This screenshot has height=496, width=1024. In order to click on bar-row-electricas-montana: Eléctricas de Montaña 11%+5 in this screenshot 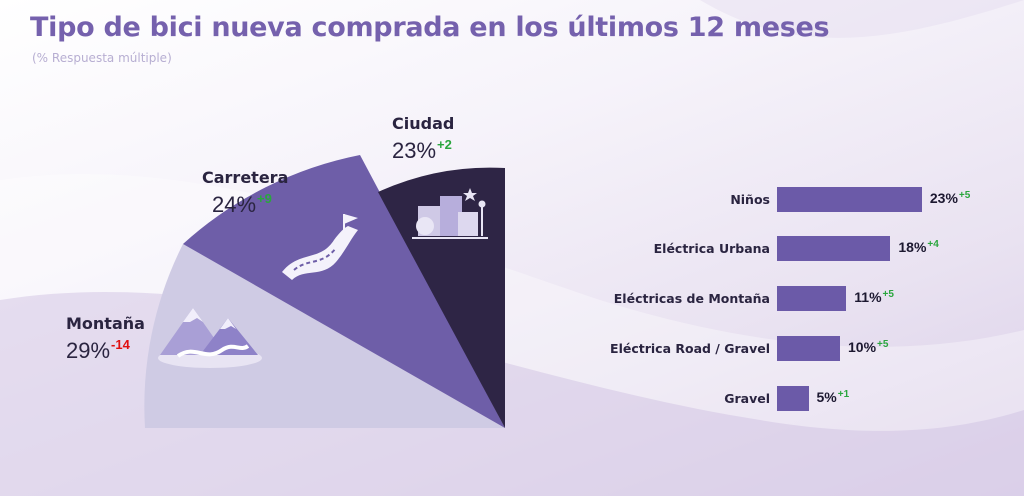, I will do `click(790, 299)`.